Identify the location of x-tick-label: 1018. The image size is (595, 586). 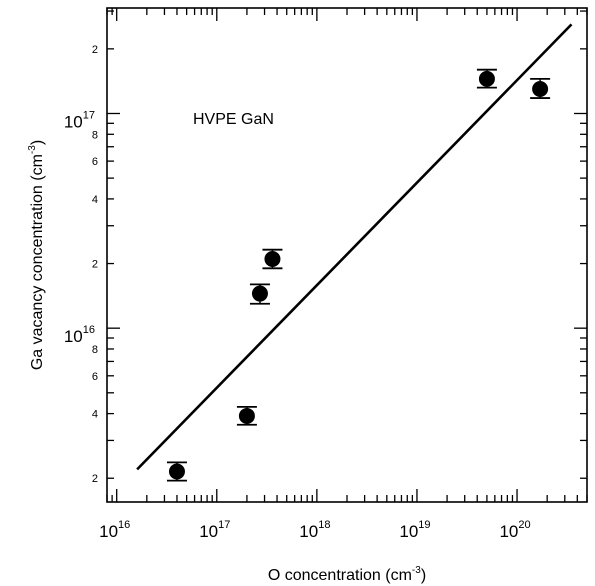
(314, 530).